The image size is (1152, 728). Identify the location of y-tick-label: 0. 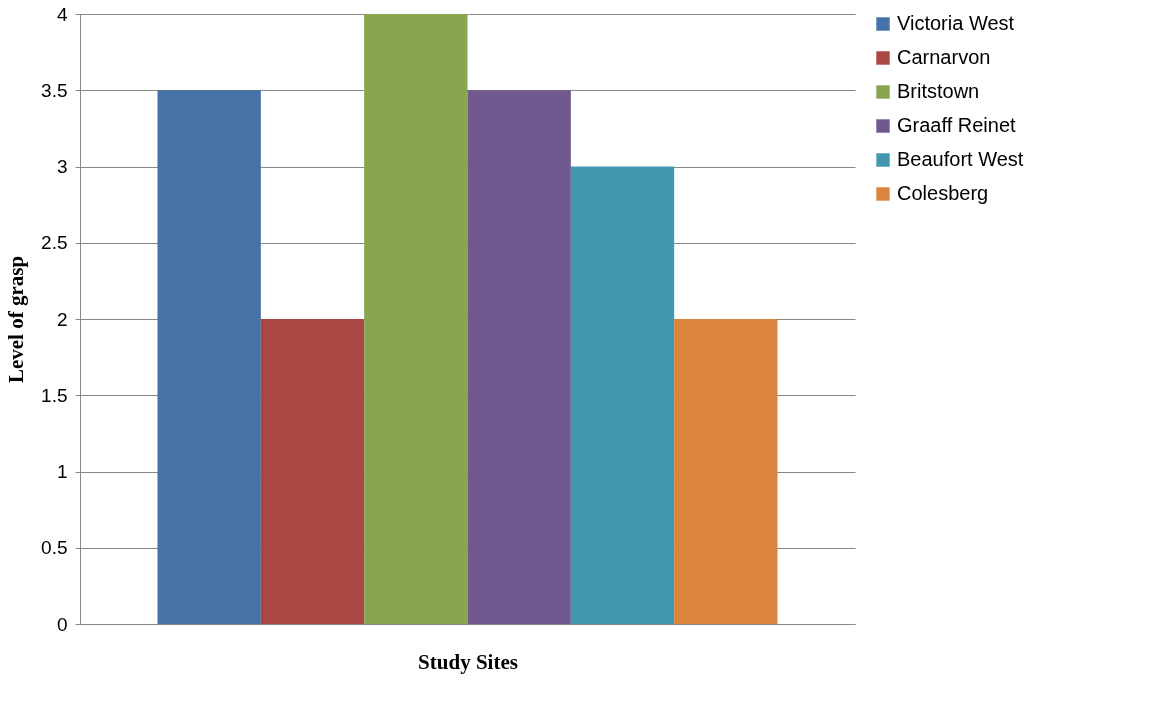
(62, 624).